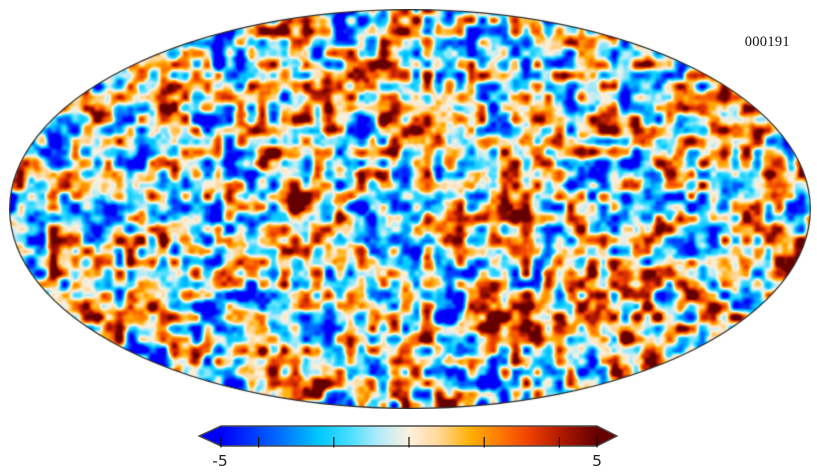 This screenshot has height=474, width=817. What do you see at coordinates (408, 436) in the screenshot?
I see `colorbar-gradient-bar` at bounding box center [408, 436].